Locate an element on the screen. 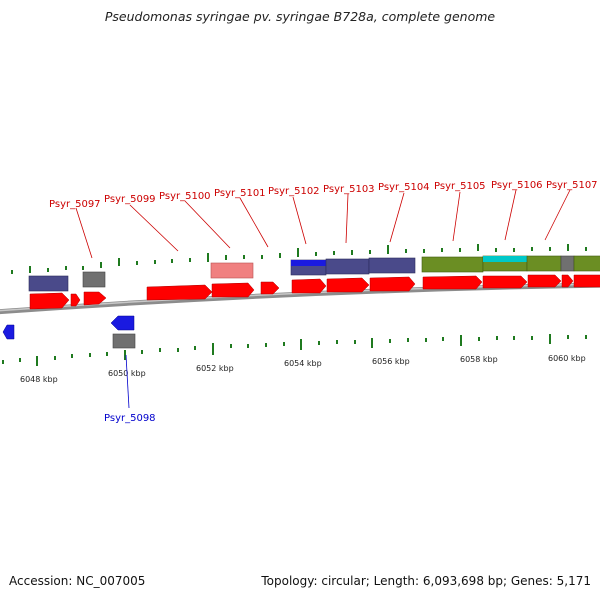  forward-gene-track is located at coordinates (314, 292).